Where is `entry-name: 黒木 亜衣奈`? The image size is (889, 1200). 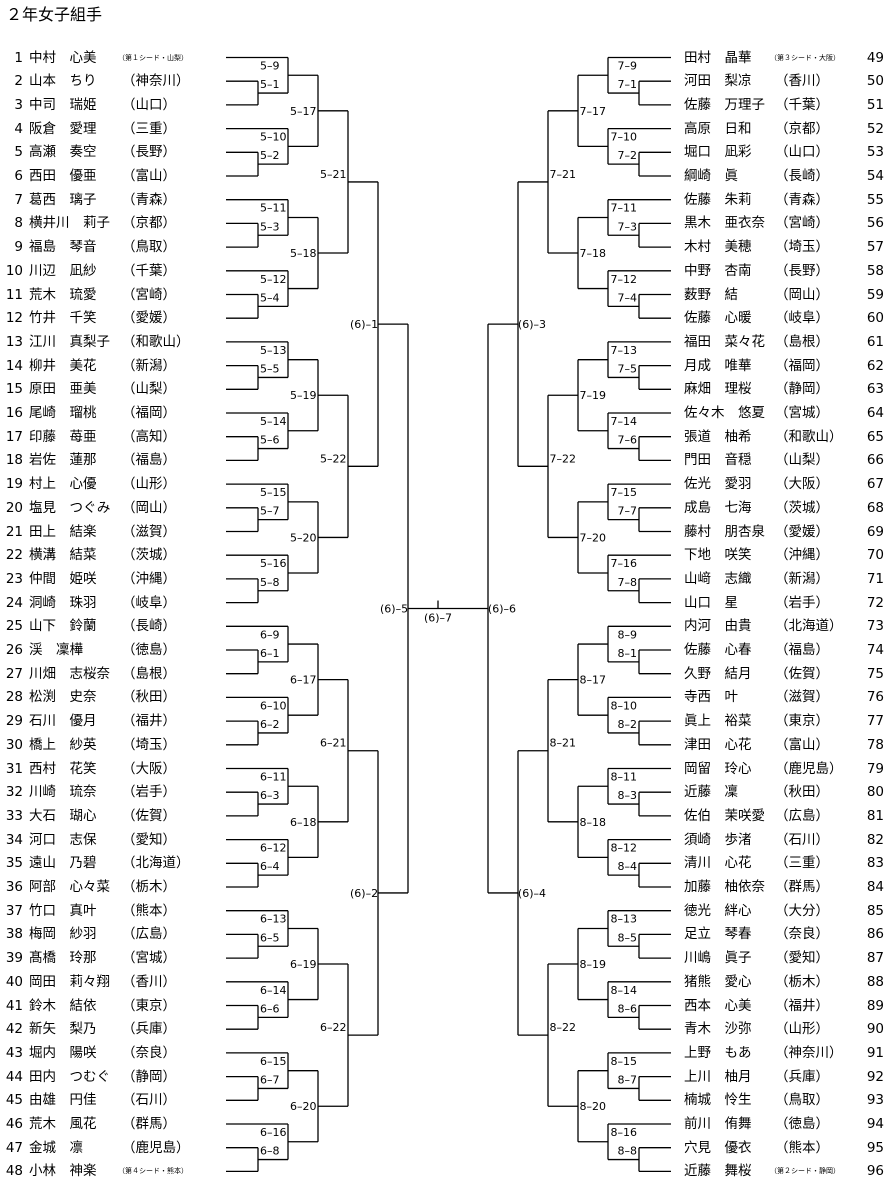 entry-name: 黒木 亜衣奈 is located at coordinates (724, 223).